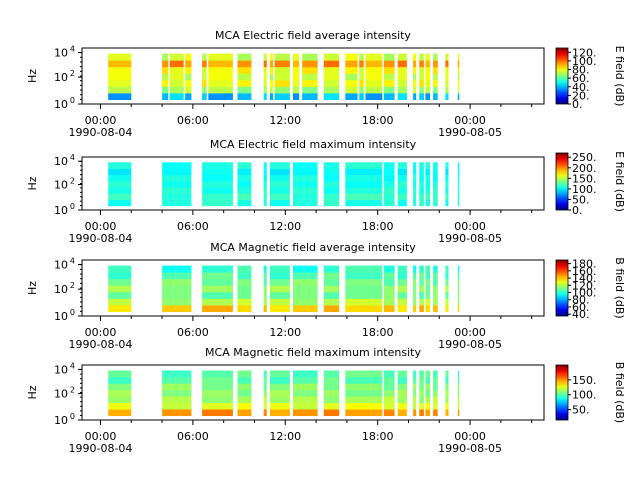 Image resolution: width=640 pixels, height=480 pixels. Describe the element at coordinates (581, 78) in the screenshot. I see `colorbar-tick-label: 60.` at that location.